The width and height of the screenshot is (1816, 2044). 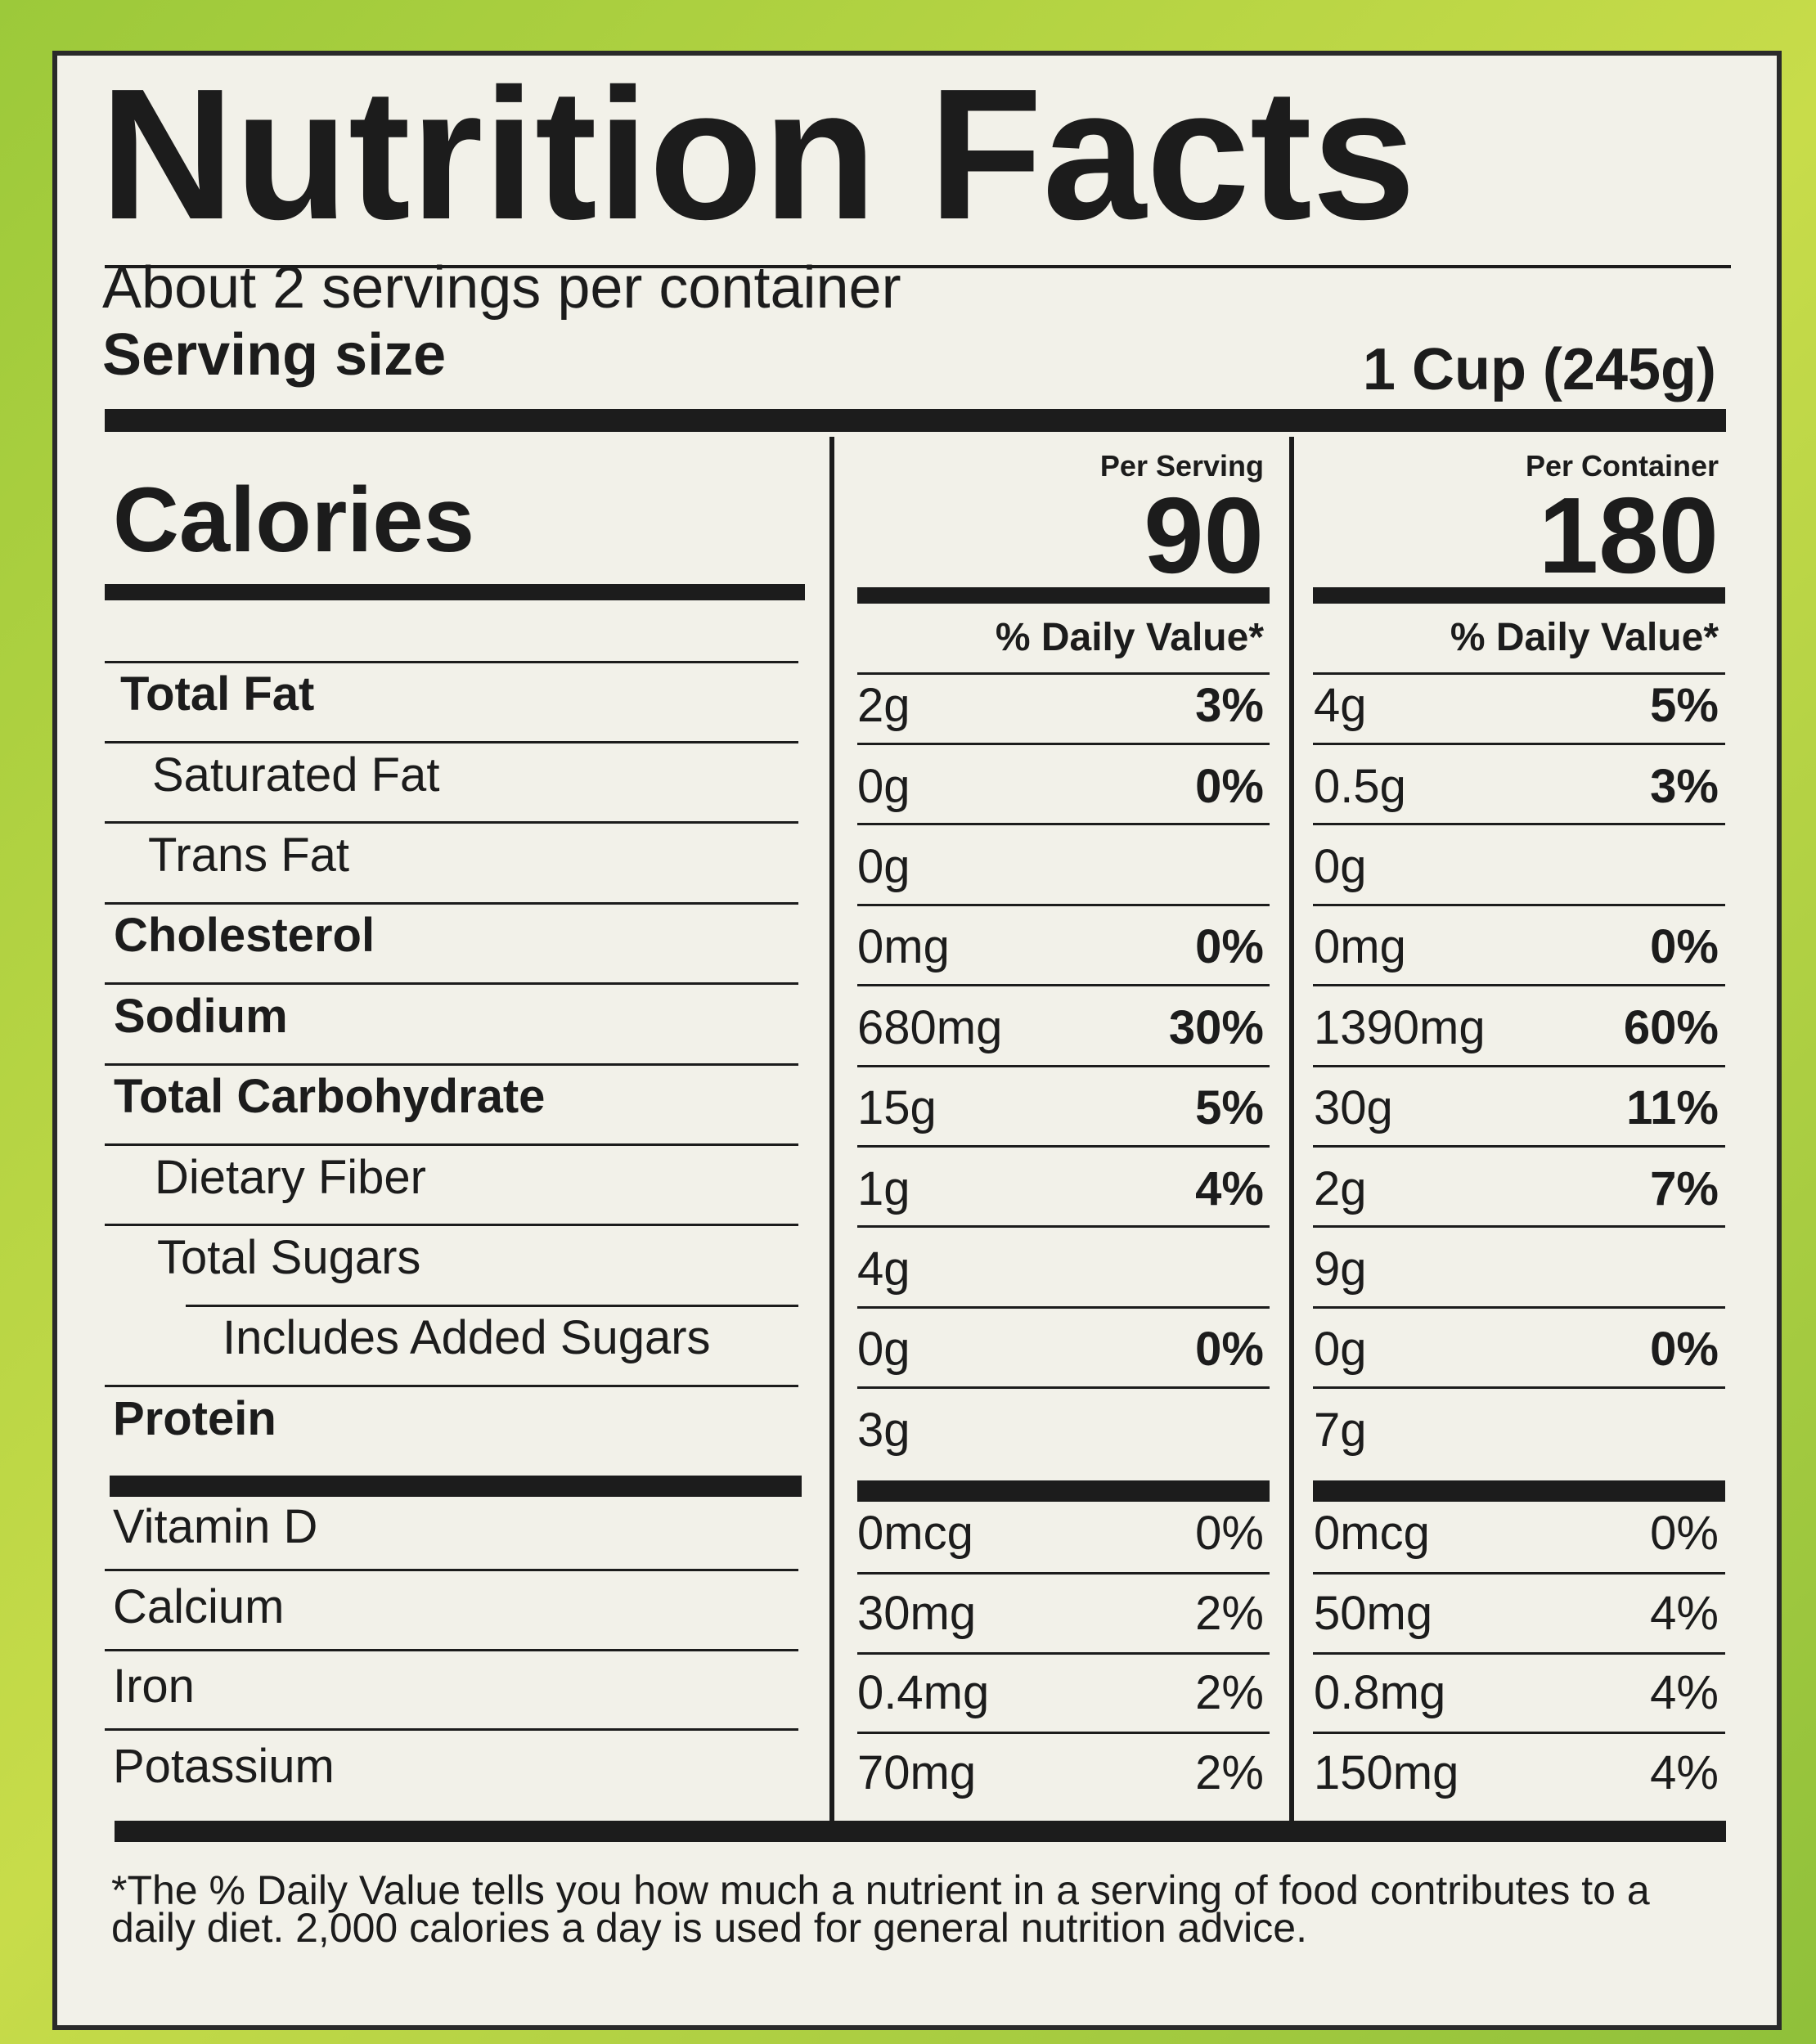 I want to click on calories-value: 90, so click(x=1204, y=535).